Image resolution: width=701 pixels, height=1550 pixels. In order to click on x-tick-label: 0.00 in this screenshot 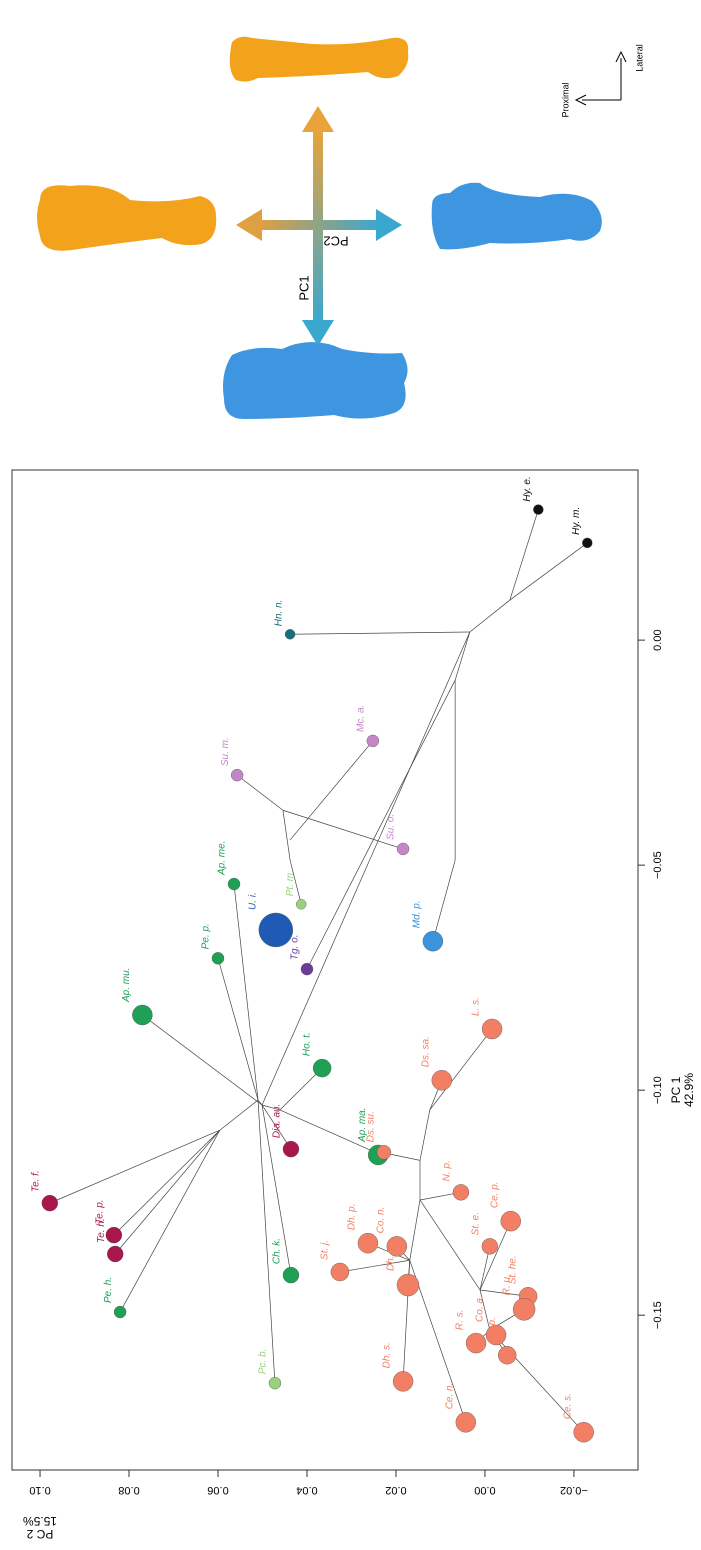, I will do `click(658, 639)`.